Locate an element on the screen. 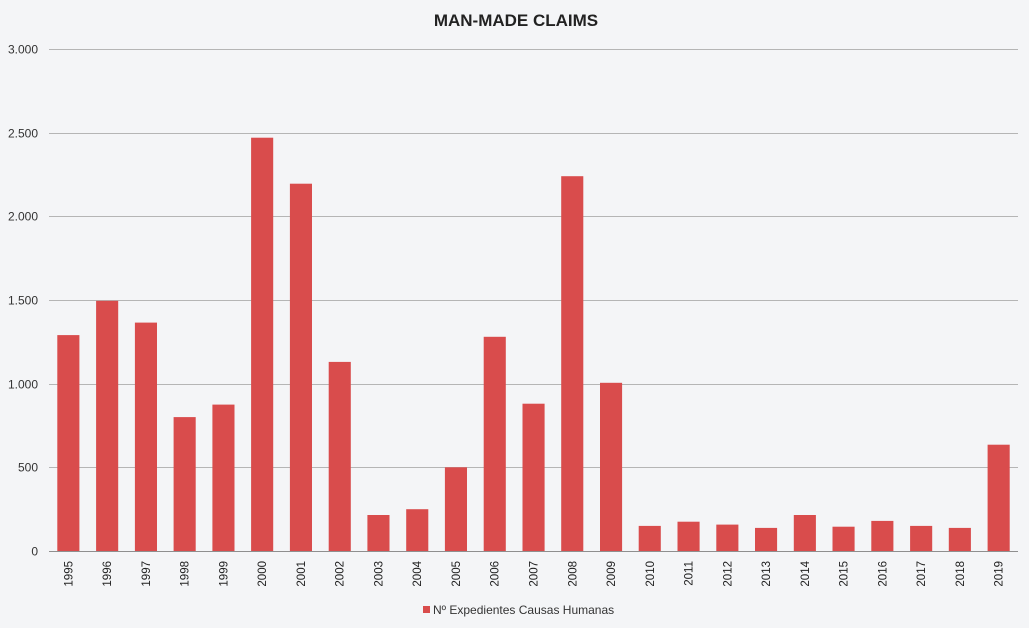 The height and width of the screenshot is (628, 1029). x-tick-label: 2005 is located at coordinates (457, 574).